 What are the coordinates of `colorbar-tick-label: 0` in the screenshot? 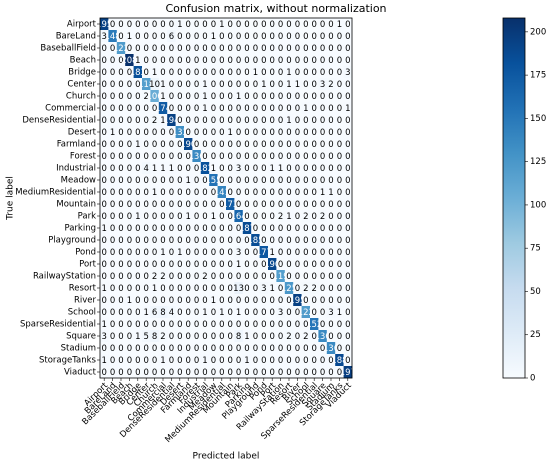 It's located at (532, 379).